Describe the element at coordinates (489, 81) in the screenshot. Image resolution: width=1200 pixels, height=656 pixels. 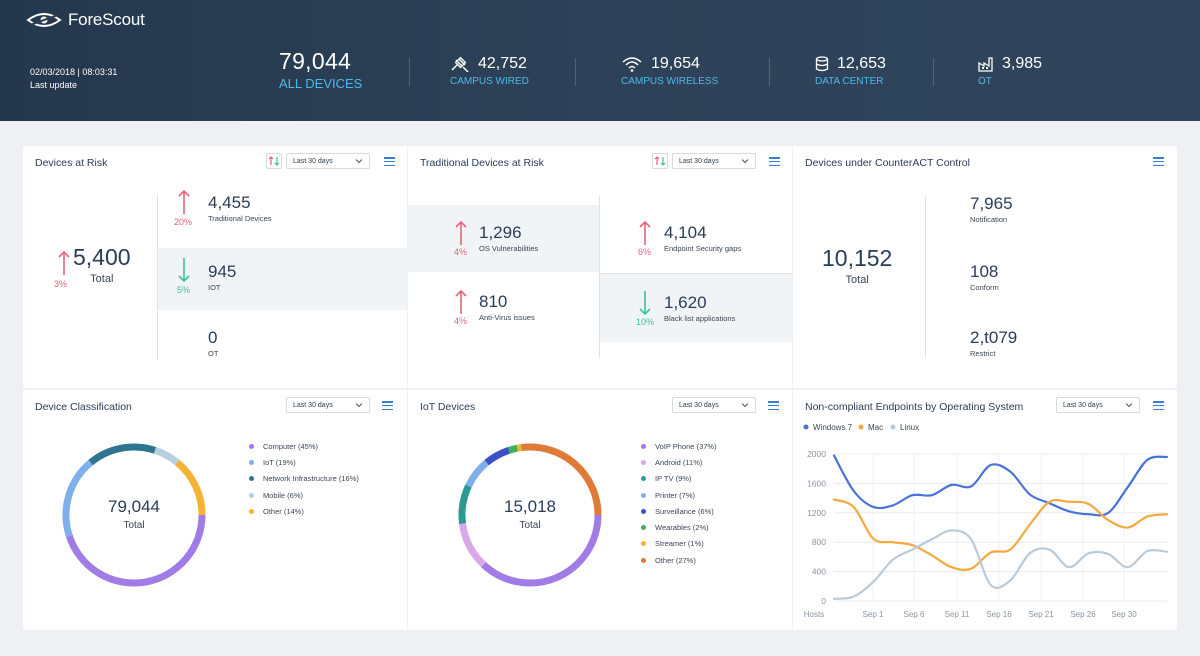
I see `campus-wired-label: CAMPUS WIRED` at that location.